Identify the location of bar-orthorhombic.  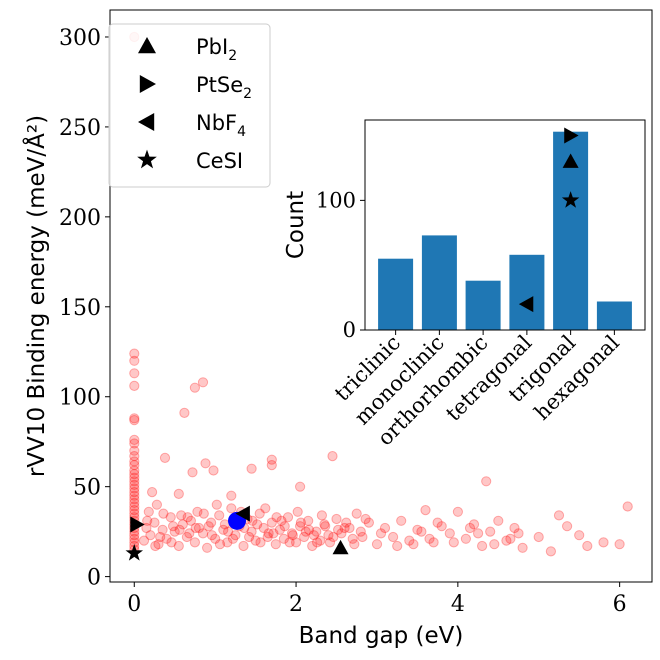
(483, 305).